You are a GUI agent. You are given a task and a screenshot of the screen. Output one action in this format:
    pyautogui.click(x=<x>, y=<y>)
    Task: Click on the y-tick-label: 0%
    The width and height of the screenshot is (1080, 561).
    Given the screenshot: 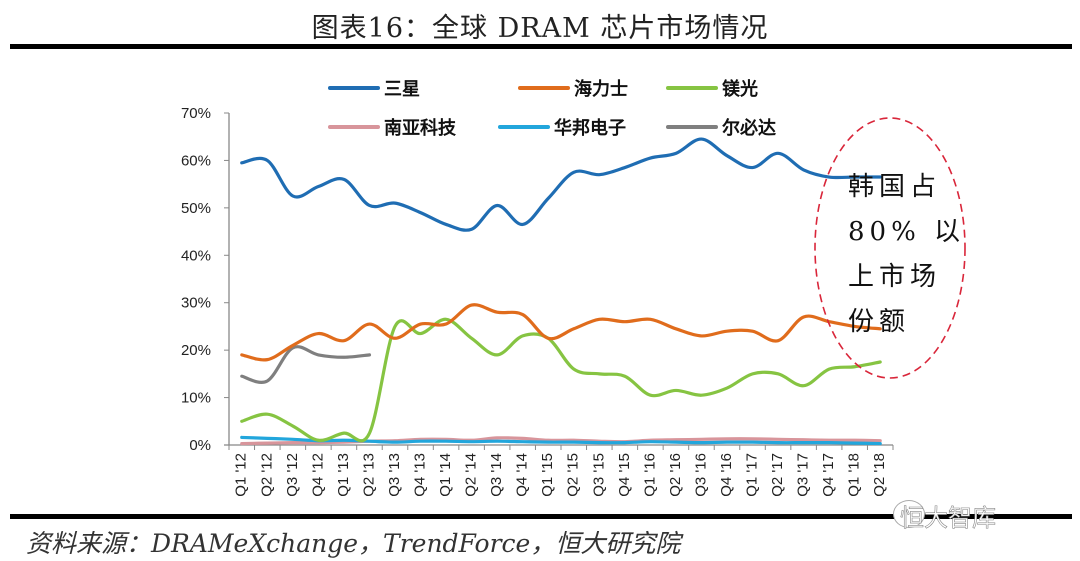 What is the action you would take?
    pyautogui.click(x=200, y=445)
    